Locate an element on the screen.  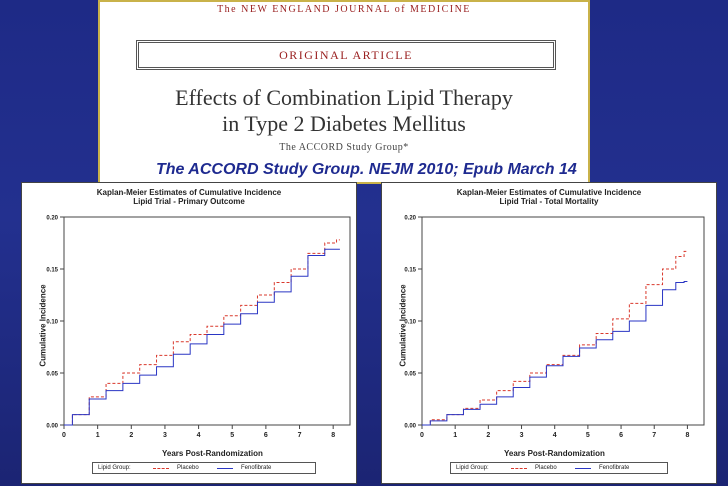
section-box: ORIGINAL ARTICLE is located at coordinates (346, 55).